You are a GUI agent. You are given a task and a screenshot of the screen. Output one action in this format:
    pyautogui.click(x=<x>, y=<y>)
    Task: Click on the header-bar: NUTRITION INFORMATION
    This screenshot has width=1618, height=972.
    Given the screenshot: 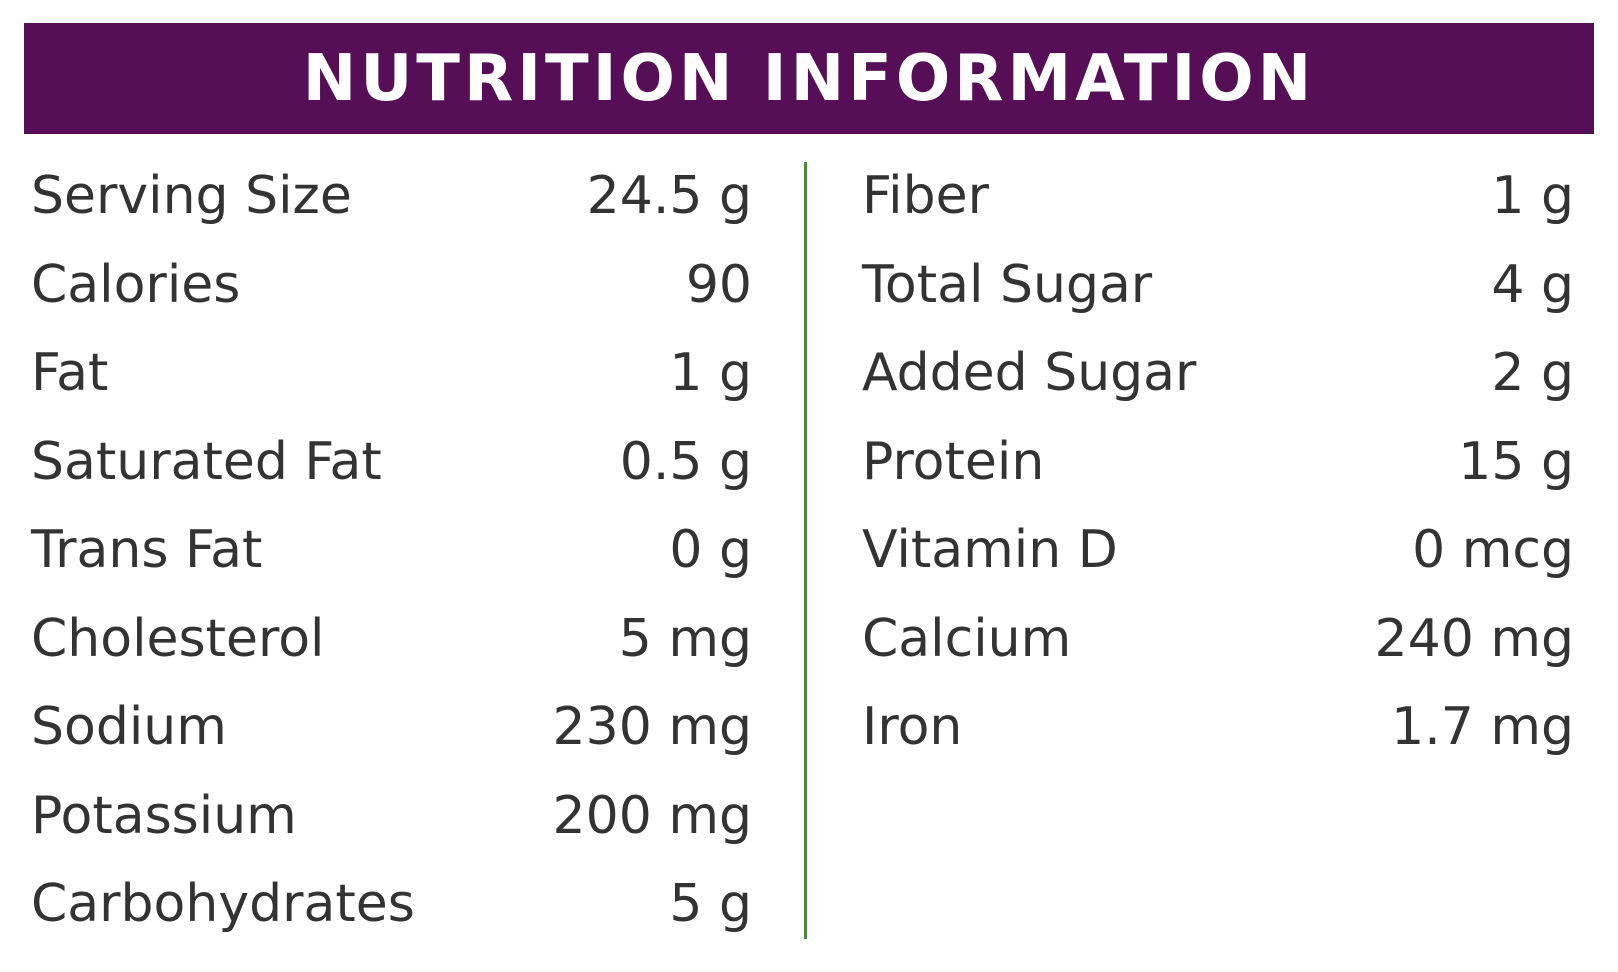 What is the action you would take?
    pyautogui.click(x=809, y=78)
    